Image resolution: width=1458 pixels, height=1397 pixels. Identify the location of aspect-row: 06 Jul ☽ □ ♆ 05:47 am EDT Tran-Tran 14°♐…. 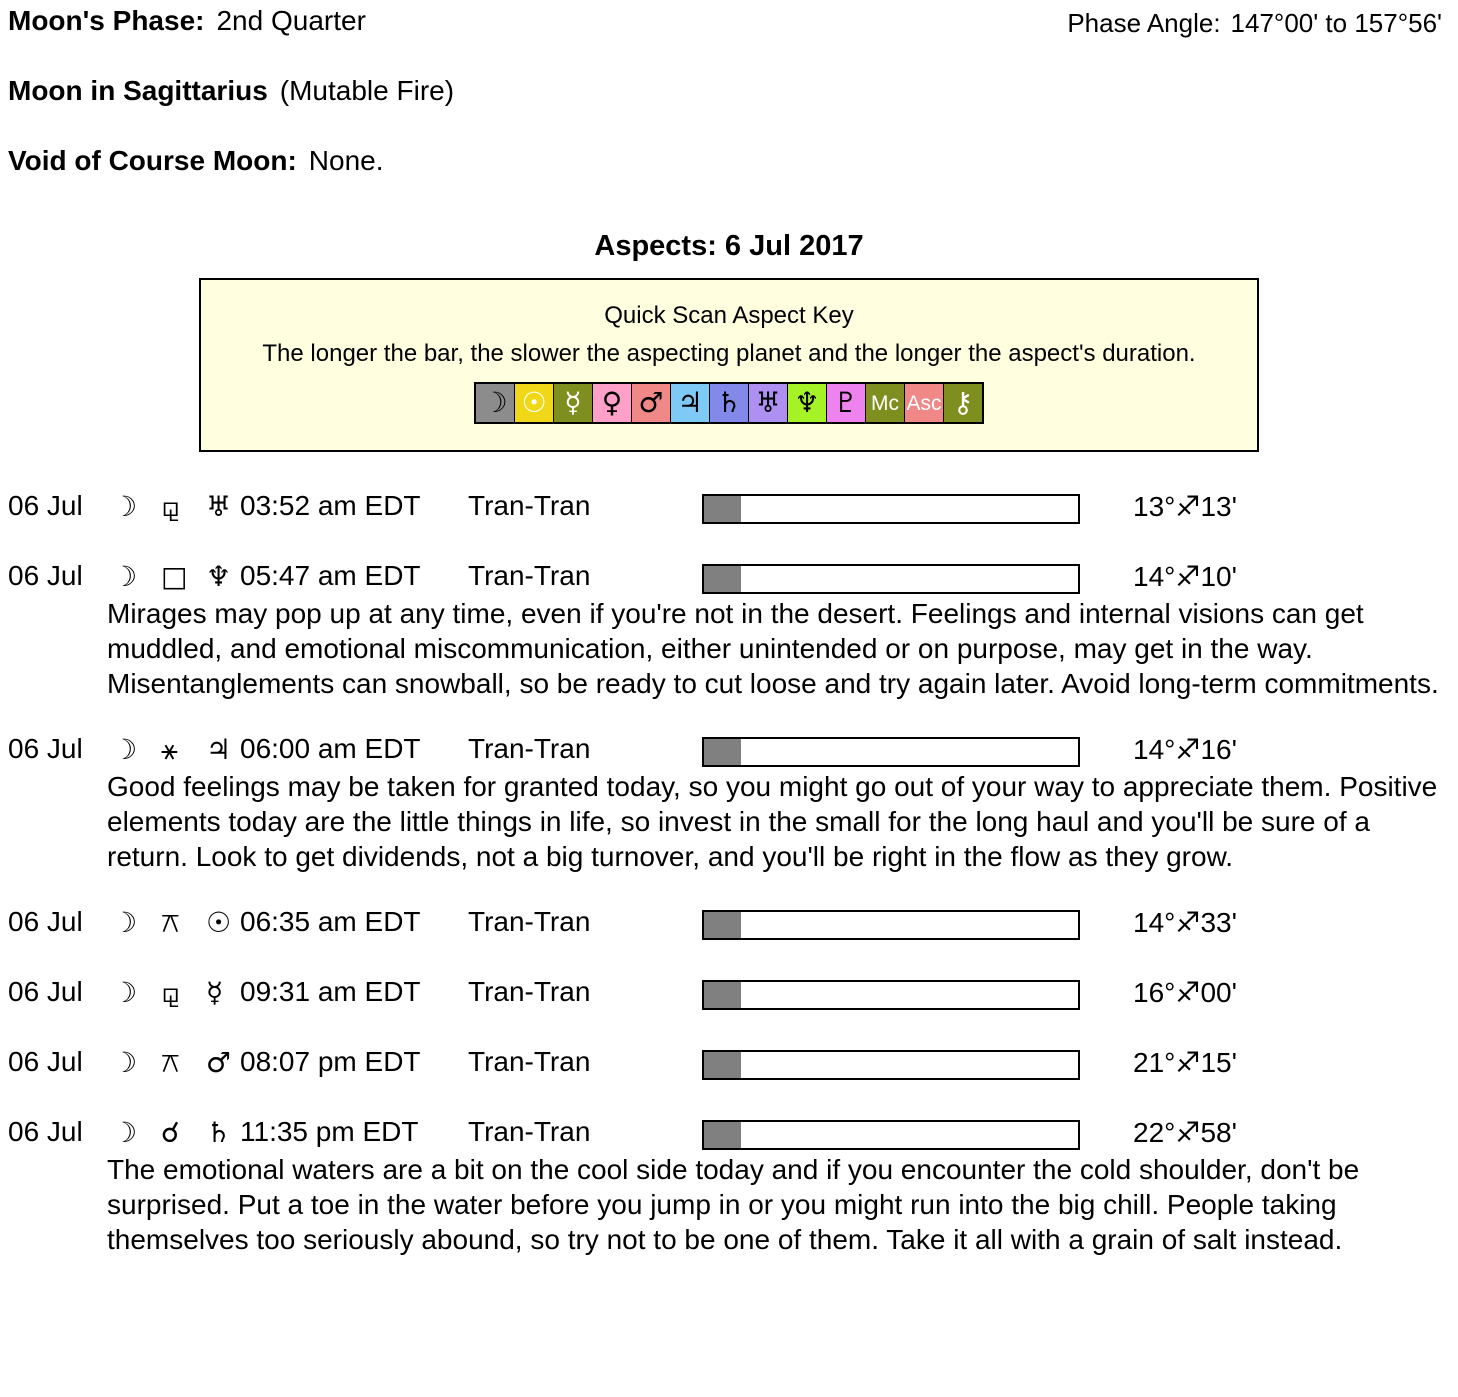
(729, 580).